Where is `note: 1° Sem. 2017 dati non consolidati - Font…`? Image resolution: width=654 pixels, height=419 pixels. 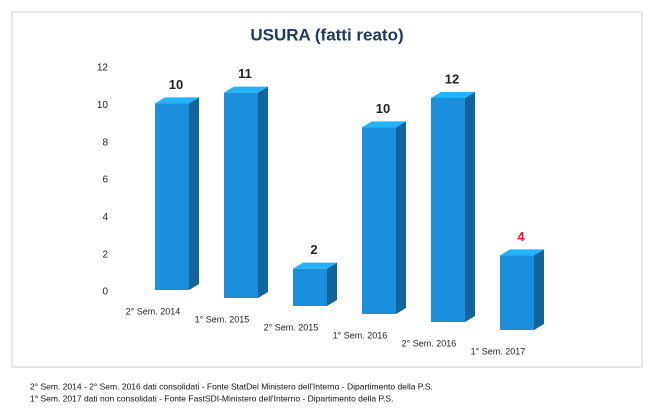 note: 1° Sem. 2017 dati non consolidati - Font… is located at coordinates (211, 398).